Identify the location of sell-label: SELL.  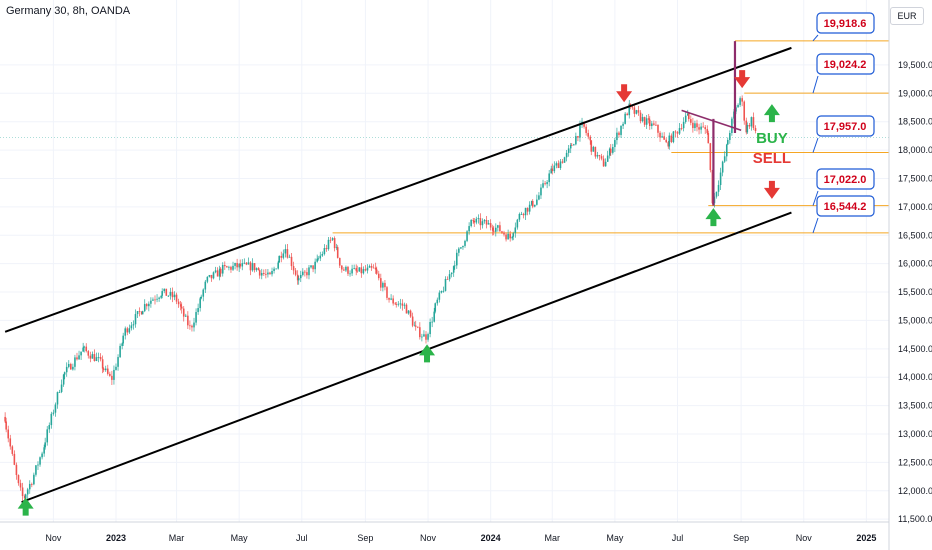
(772, 158).